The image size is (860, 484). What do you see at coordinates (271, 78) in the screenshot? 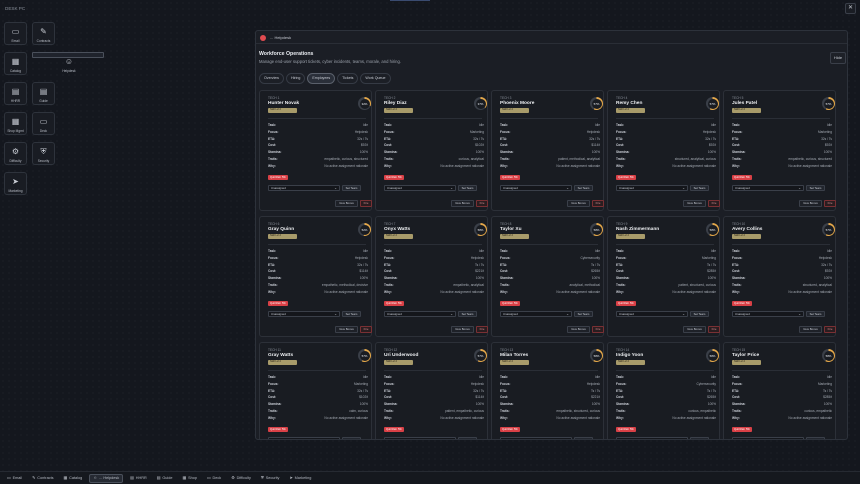
I see `tab-overview: Overview` at bounding box center [271, 78].